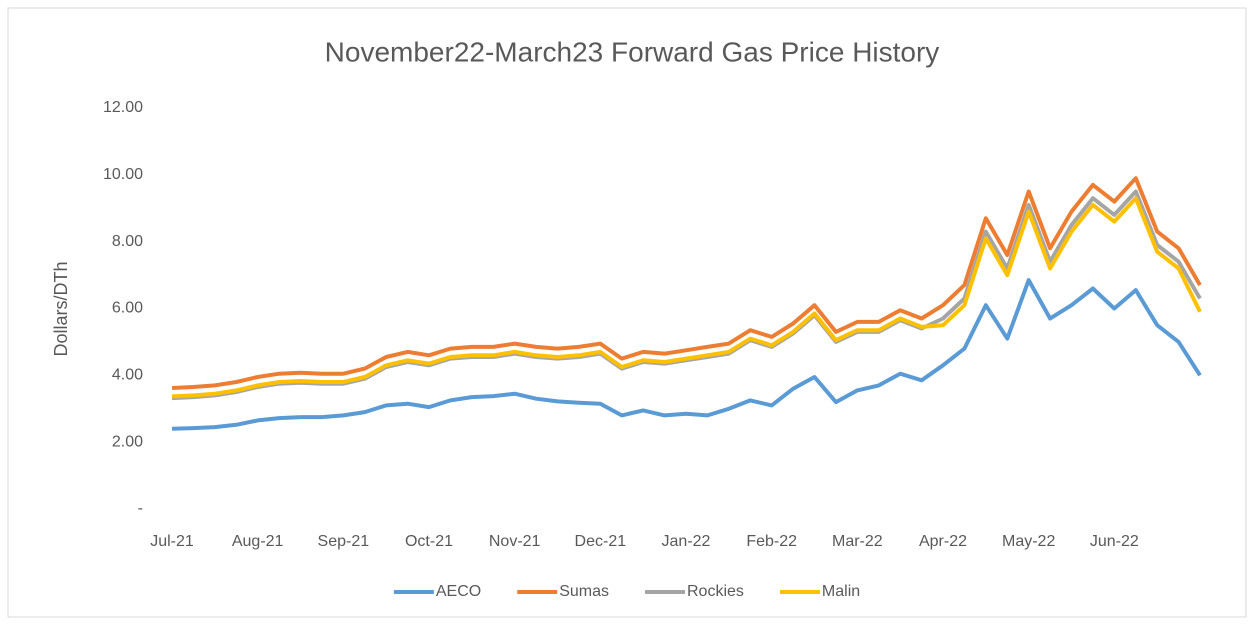 Image resolution: width=1254 pixels, height=625 pixels. What do you see at coordinates (458, 591) in the screenshot?
I see `legend-label: AECO` at bounding box center [458, 591].